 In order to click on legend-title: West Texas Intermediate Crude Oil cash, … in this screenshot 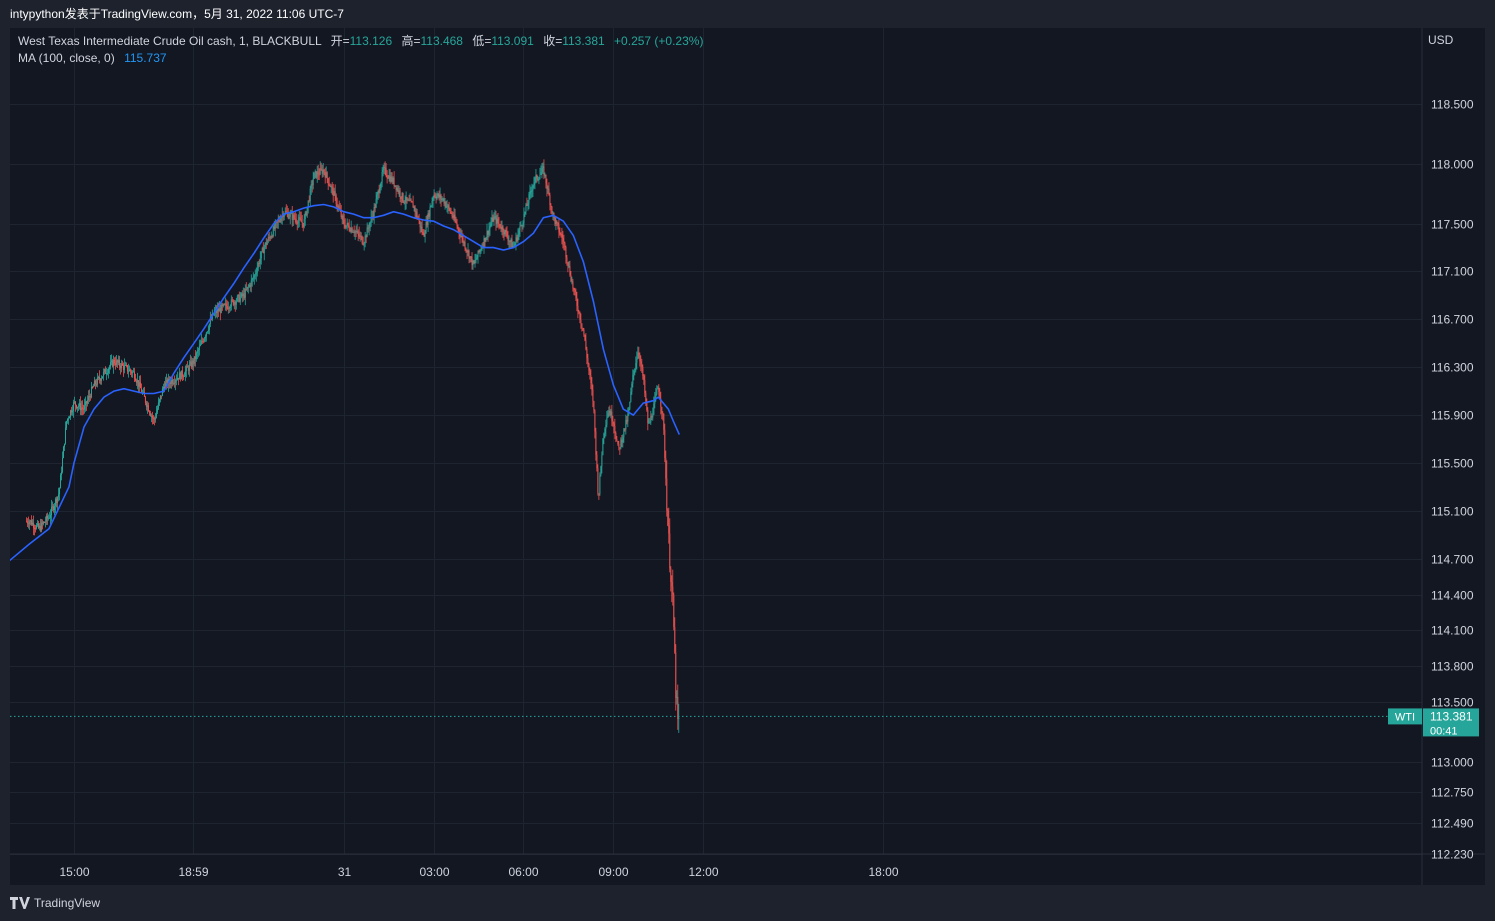, I will do `click(170, 41)`.